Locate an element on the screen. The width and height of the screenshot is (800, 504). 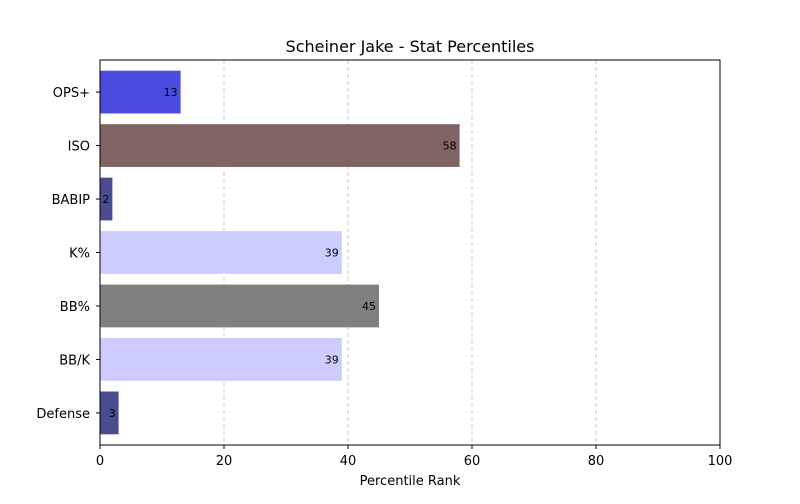
x-tick-label: 80 is located at coordinates (596, 461).